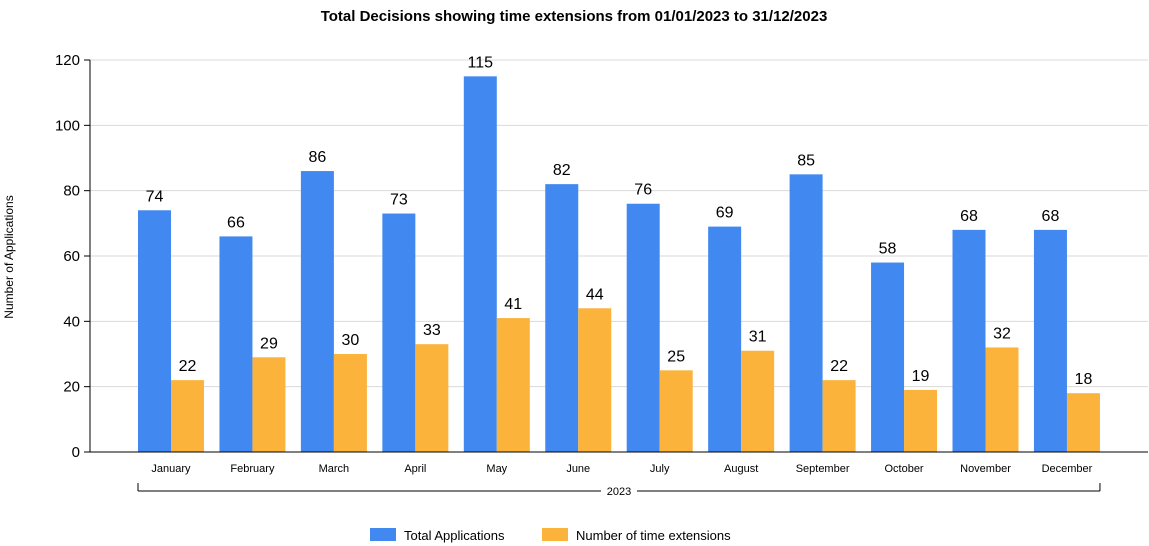 The height and width of the screenshot is (546, 1149). Describe the element at coordinates (513, 304) in the screenshot. I see `data-label-number-of-time-extensions-may: 41` at that location.